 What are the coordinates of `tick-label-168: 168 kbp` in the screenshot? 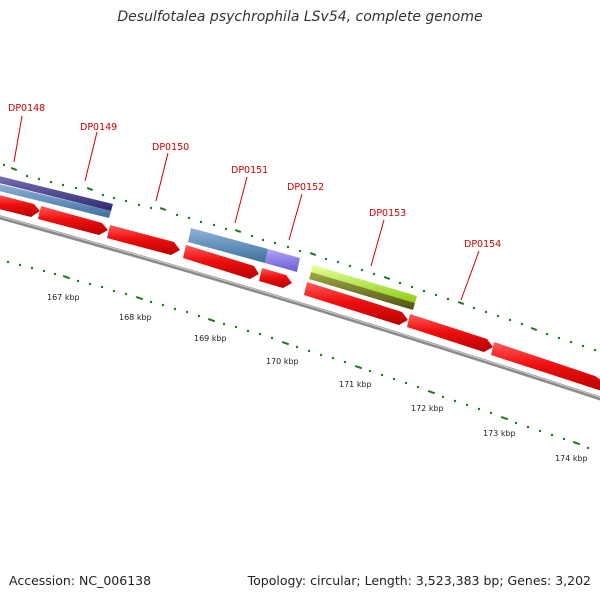 It's located at (135, 317).